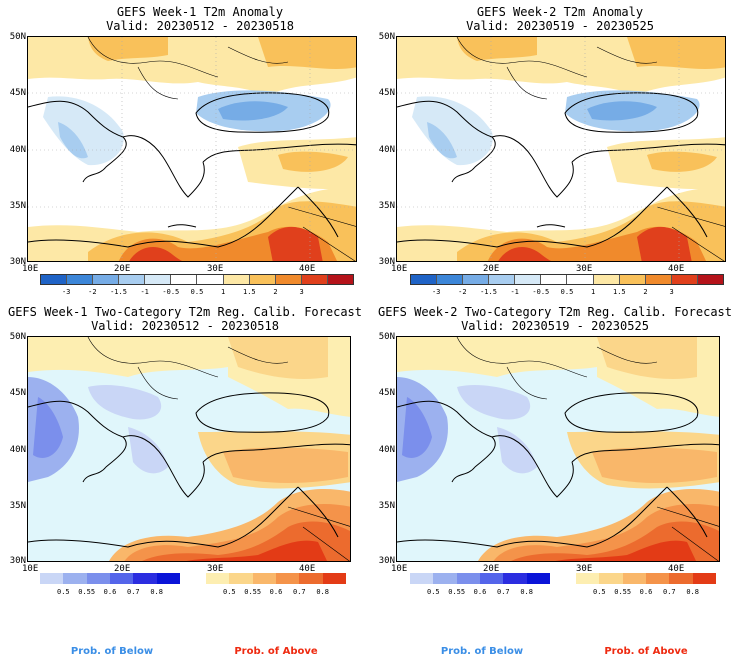 The width and height of the screenshot is (740, 662). I want to click on panel1-lon-10e: 10E, so click(30, 269).